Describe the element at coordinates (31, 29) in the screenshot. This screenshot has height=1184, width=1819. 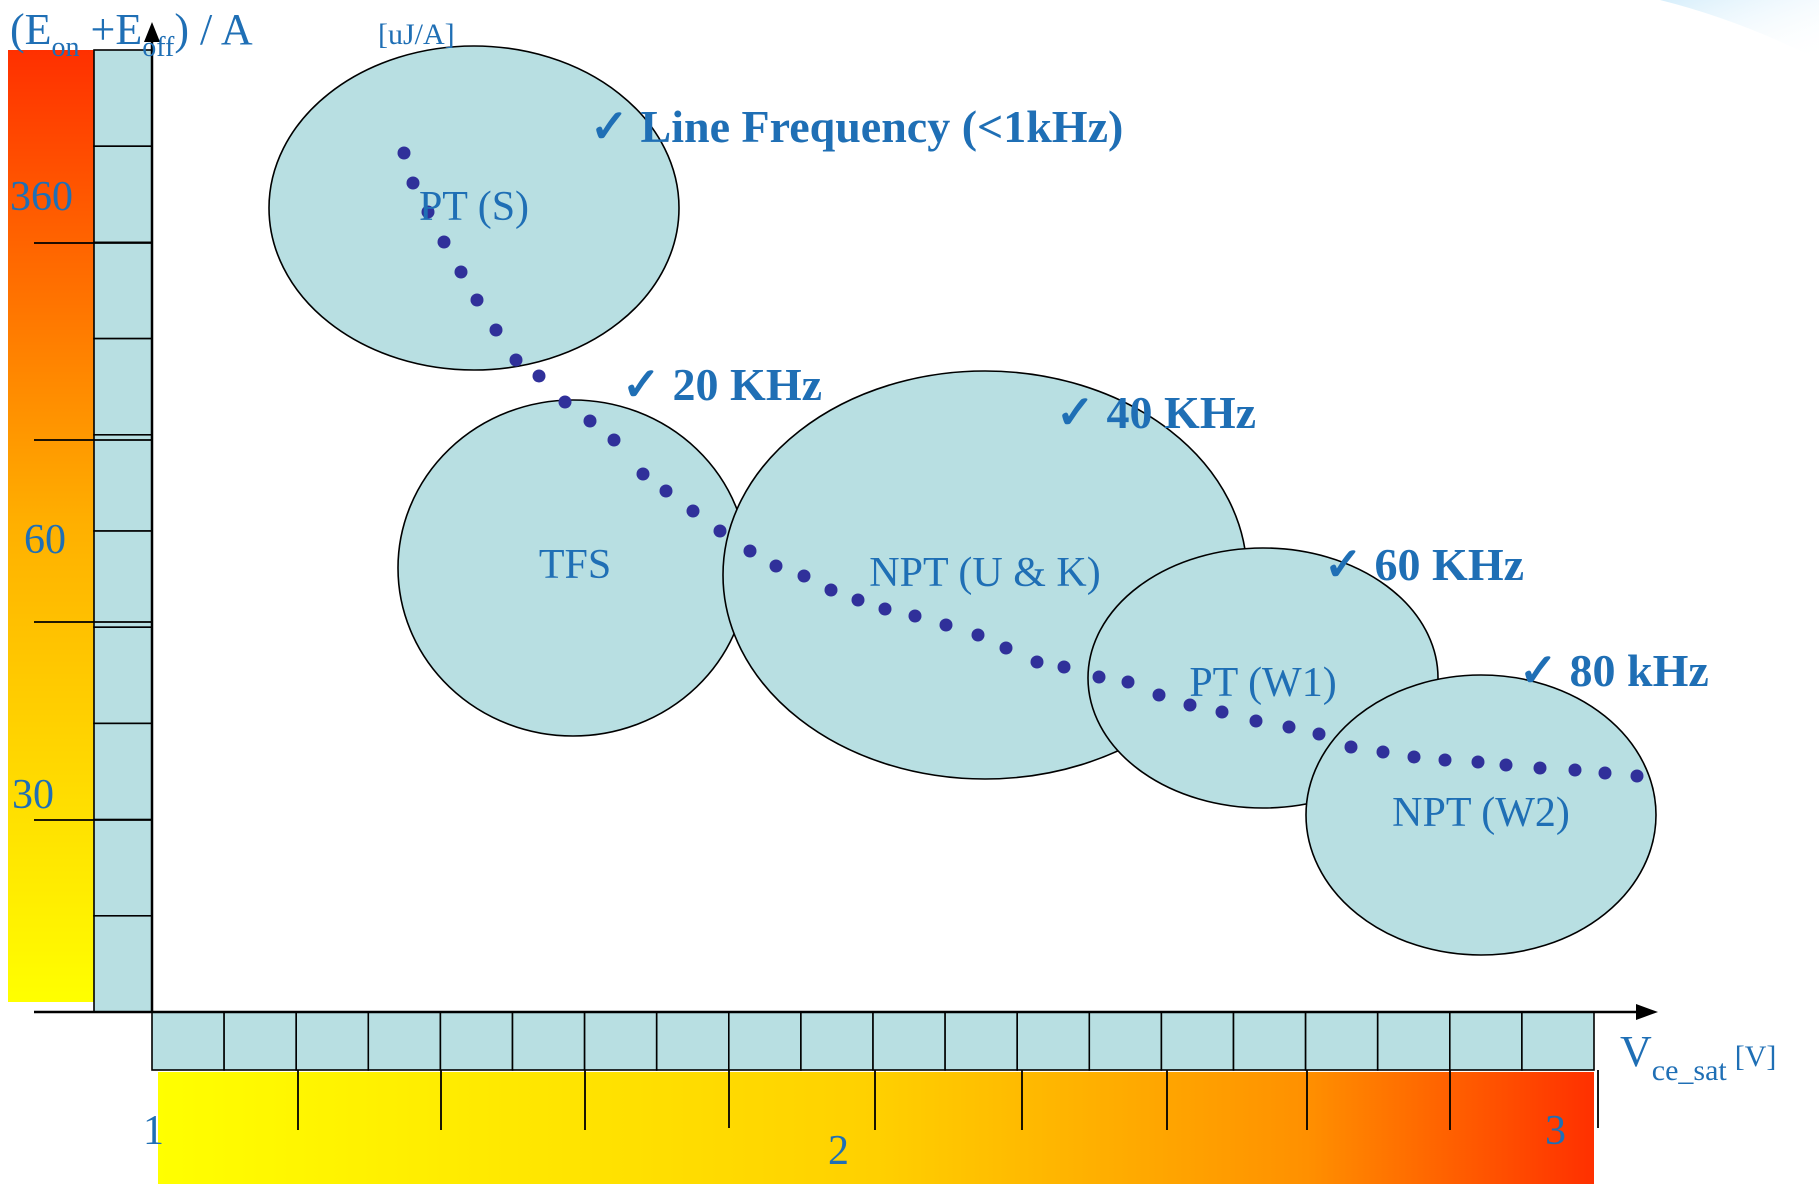
I see `y-title-part: (E` at that location.